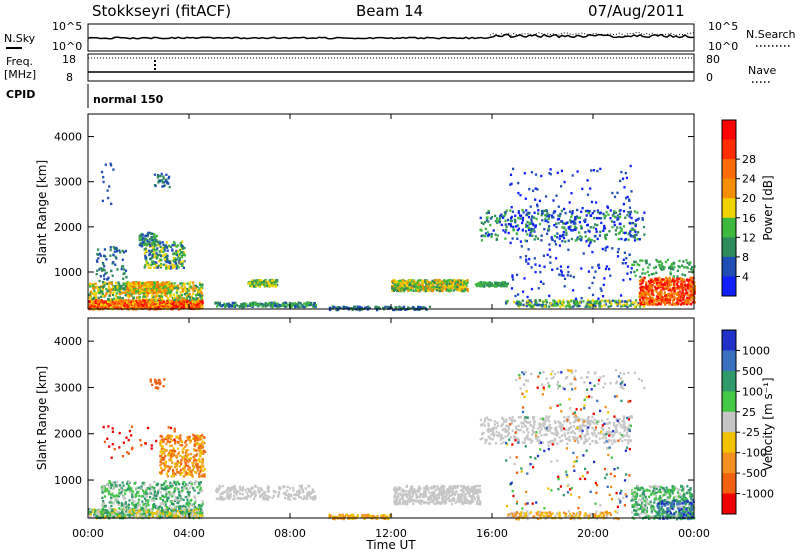 The width and height of the screenshot is (800, 554). Describe the element at coordinates (95, 510) in the screenshot. I see `velocity-cell` at that location.